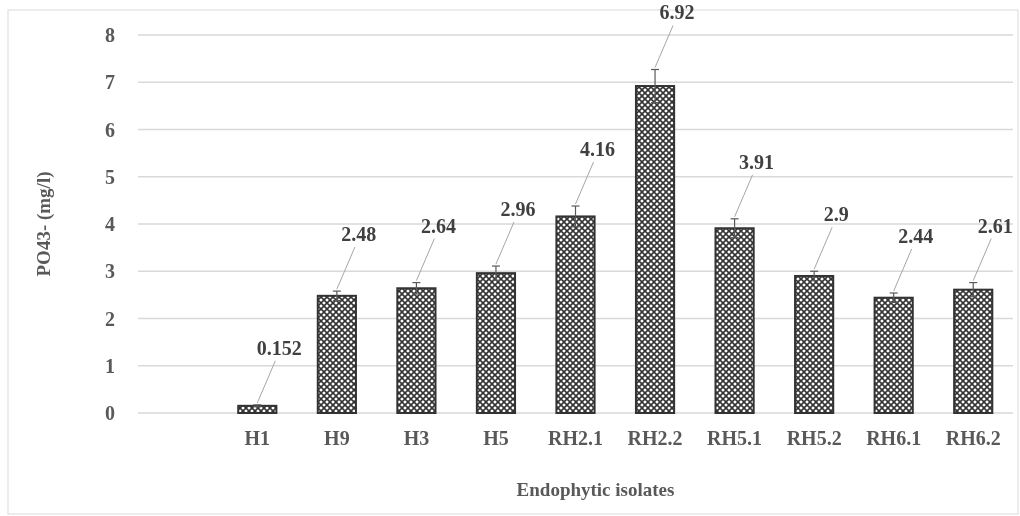 The width and height of the screenshot is (1020, 516). Describe the element at coordinates (110, 82) in the screenshot. I see `y-tick-label: 7` at that location.